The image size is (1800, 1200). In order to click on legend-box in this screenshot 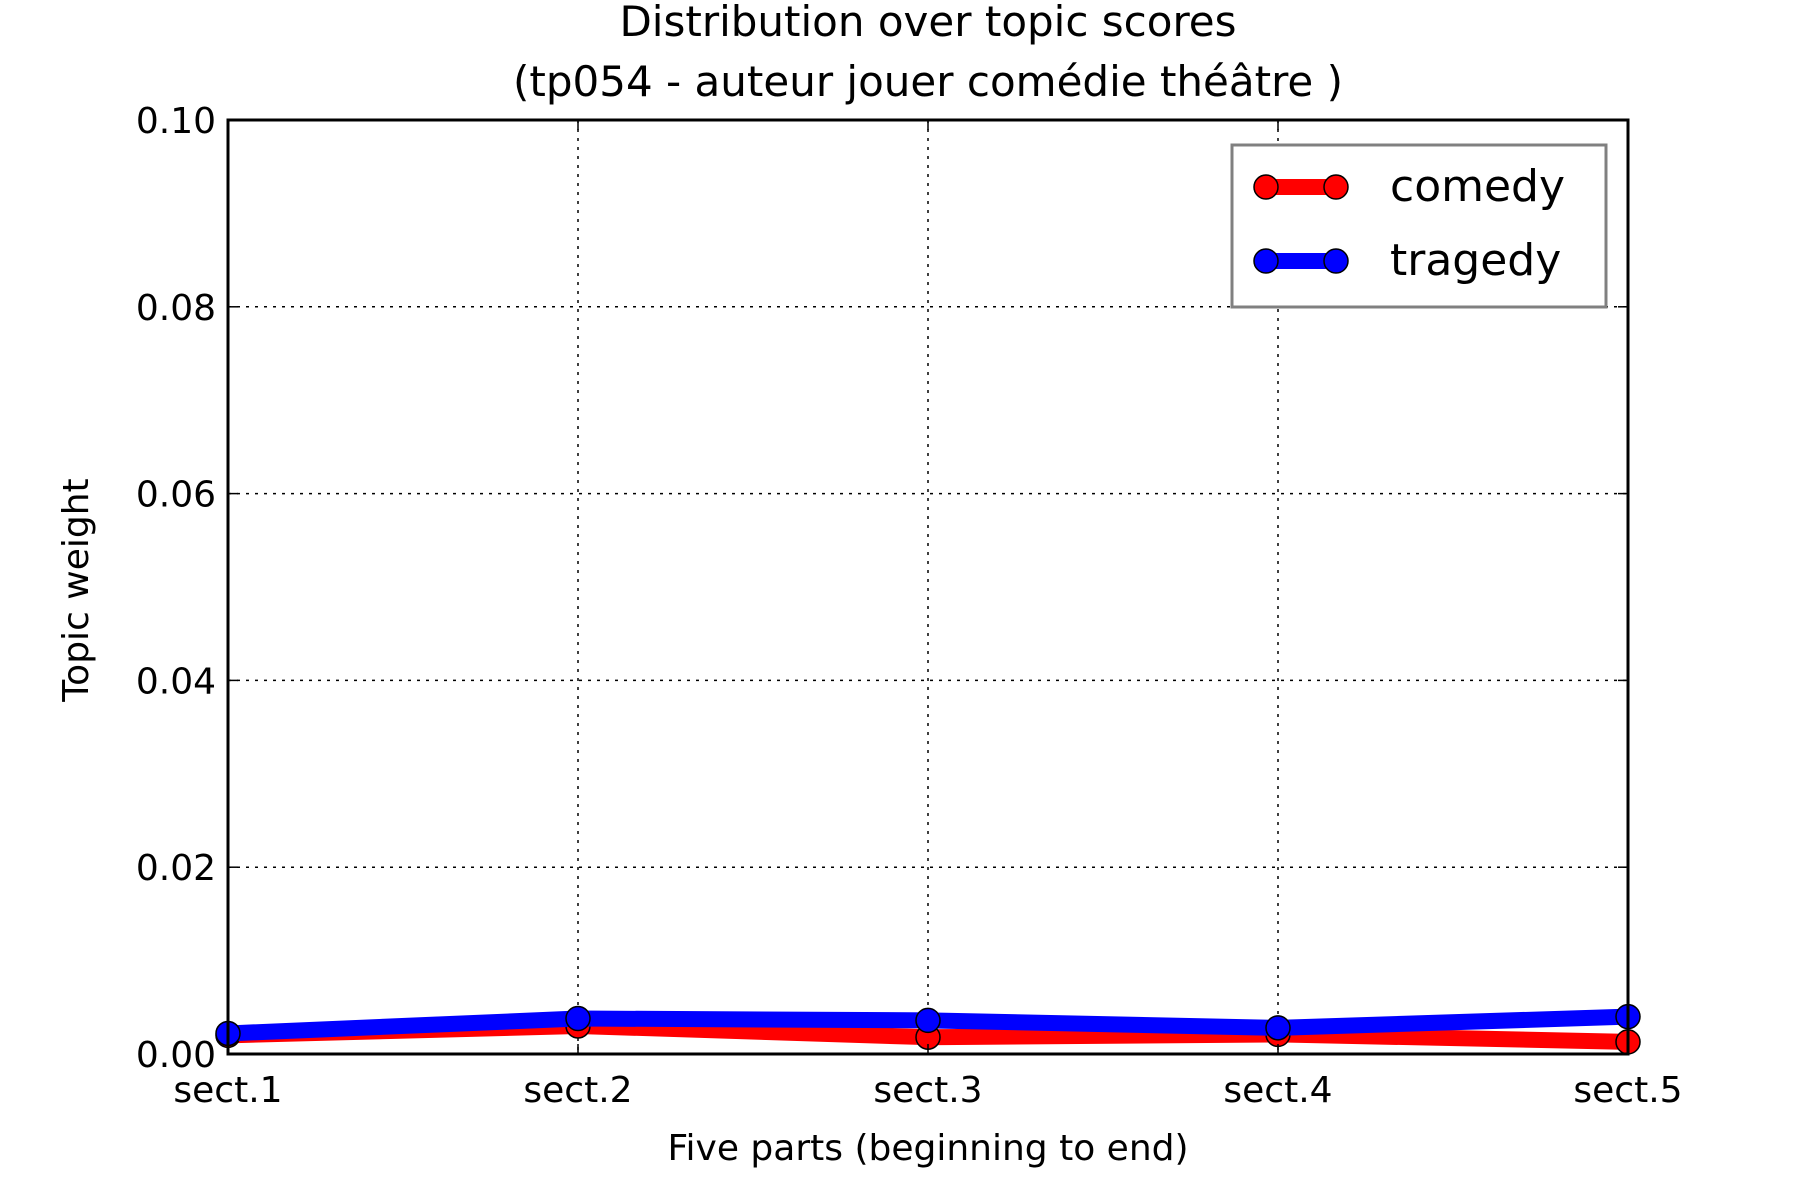, I will do `click(1419, 226)`.